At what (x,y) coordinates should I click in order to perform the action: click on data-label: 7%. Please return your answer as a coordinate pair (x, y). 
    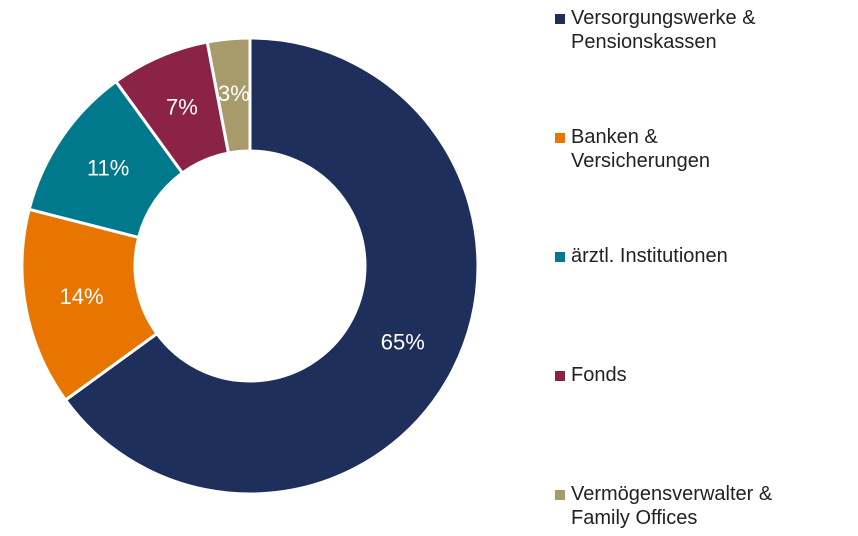
    Looking at the image, I should click on (182, 106).